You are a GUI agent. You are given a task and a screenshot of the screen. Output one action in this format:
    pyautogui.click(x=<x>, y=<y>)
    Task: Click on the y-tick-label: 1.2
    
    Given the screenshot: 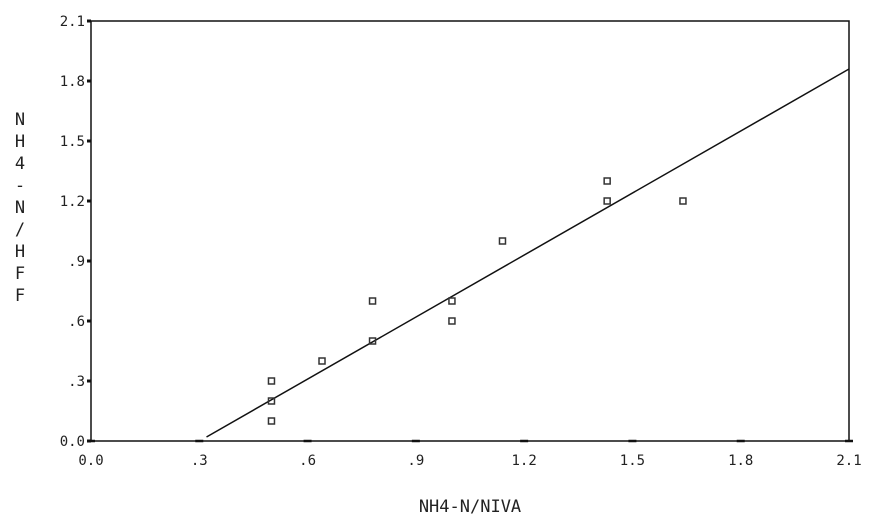 What is the action you would take?
    pyautogui.click(x=72, y=202)
    